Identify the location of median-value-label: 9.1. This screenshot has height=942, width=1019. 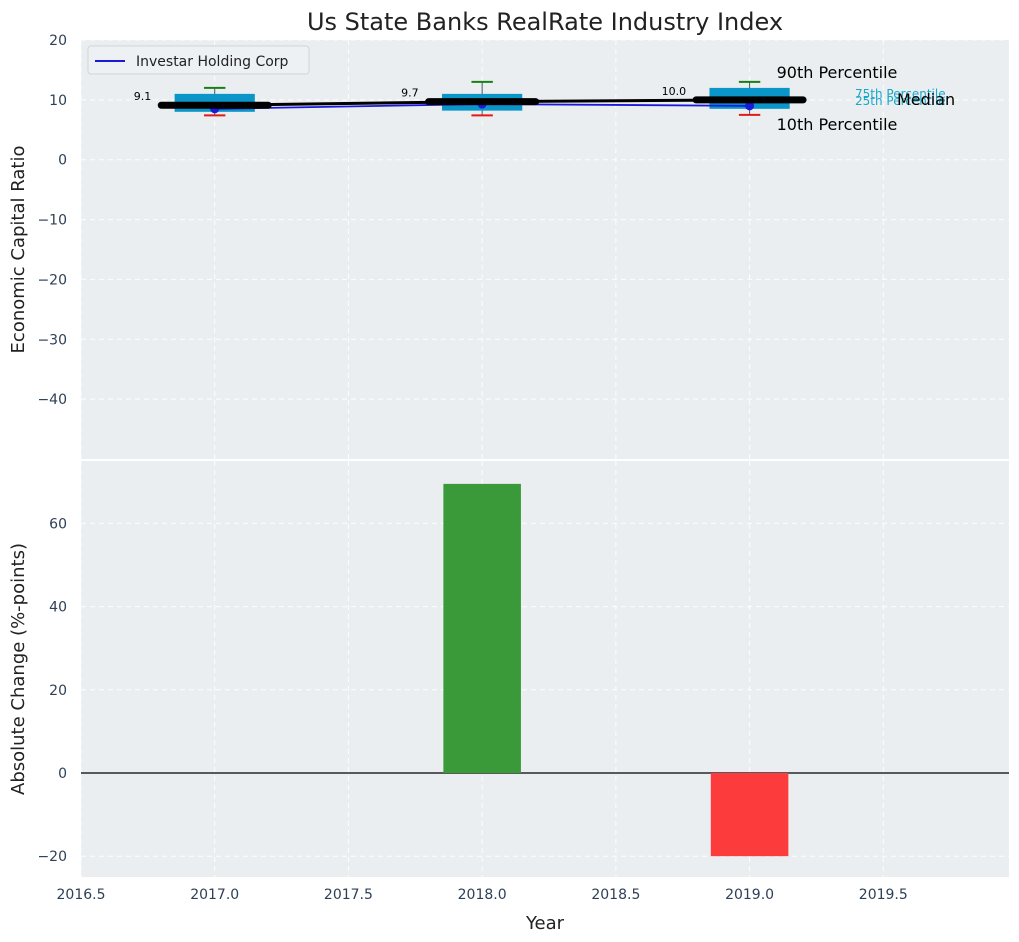
(143, 96).